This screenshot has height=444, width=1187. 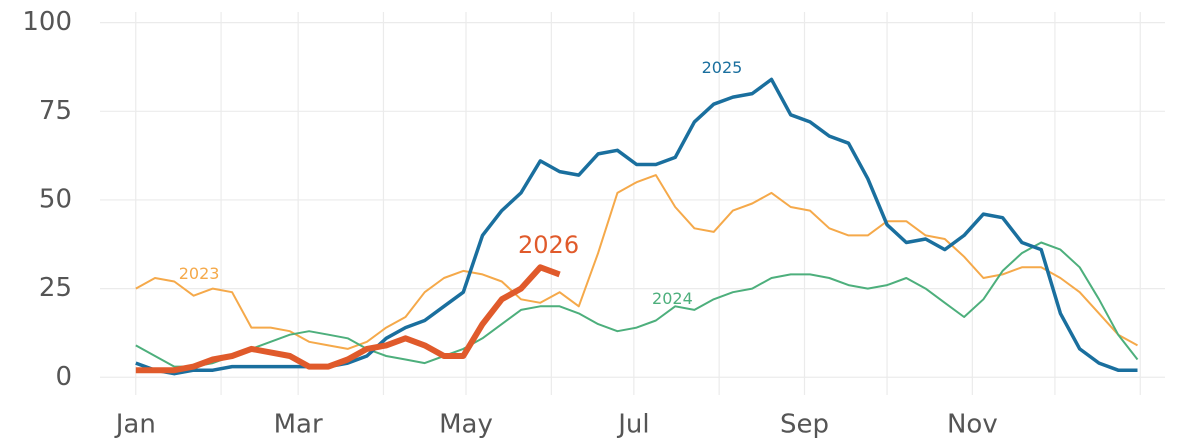 What do you see at coordinates (55, 288) in the screenshot?
I see `y-tick-label: 25` at bounding box center [55, 288].